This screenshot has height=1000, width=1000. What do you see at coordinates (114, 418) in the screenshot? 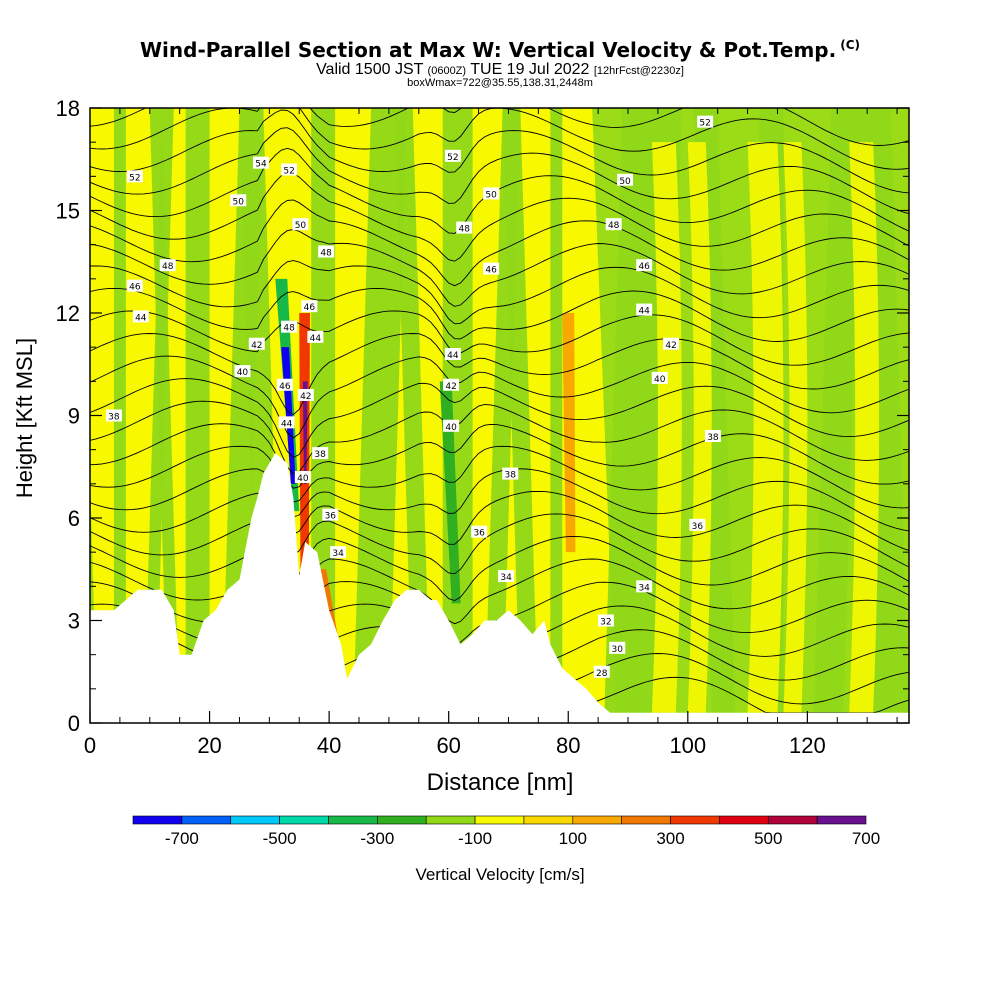
I see `isentrope-label-text: 38` at bounding box center [114, 418].